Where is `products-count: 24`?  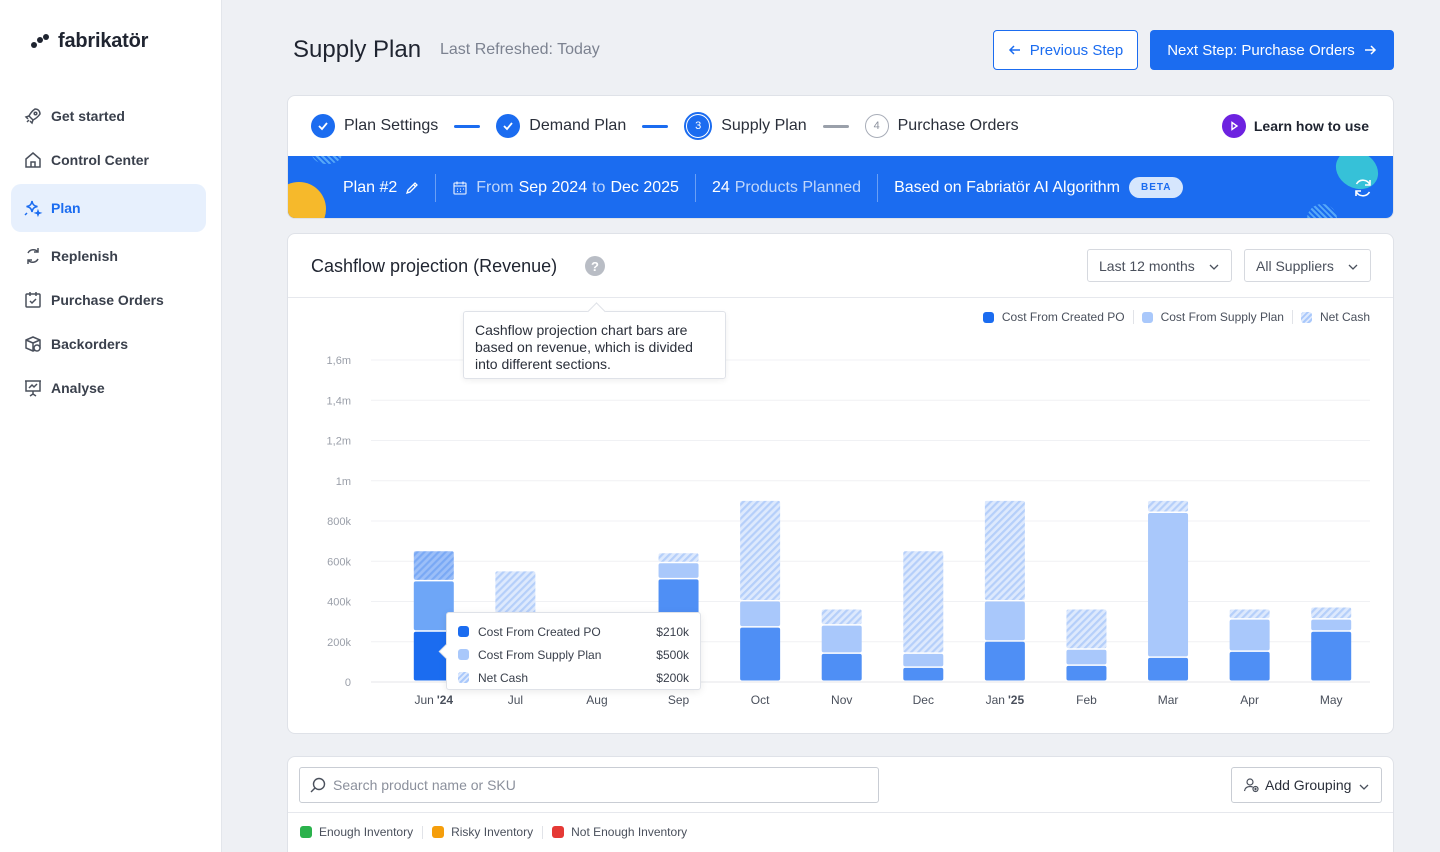 products-count: 24 is located at coordinates (720, 187).